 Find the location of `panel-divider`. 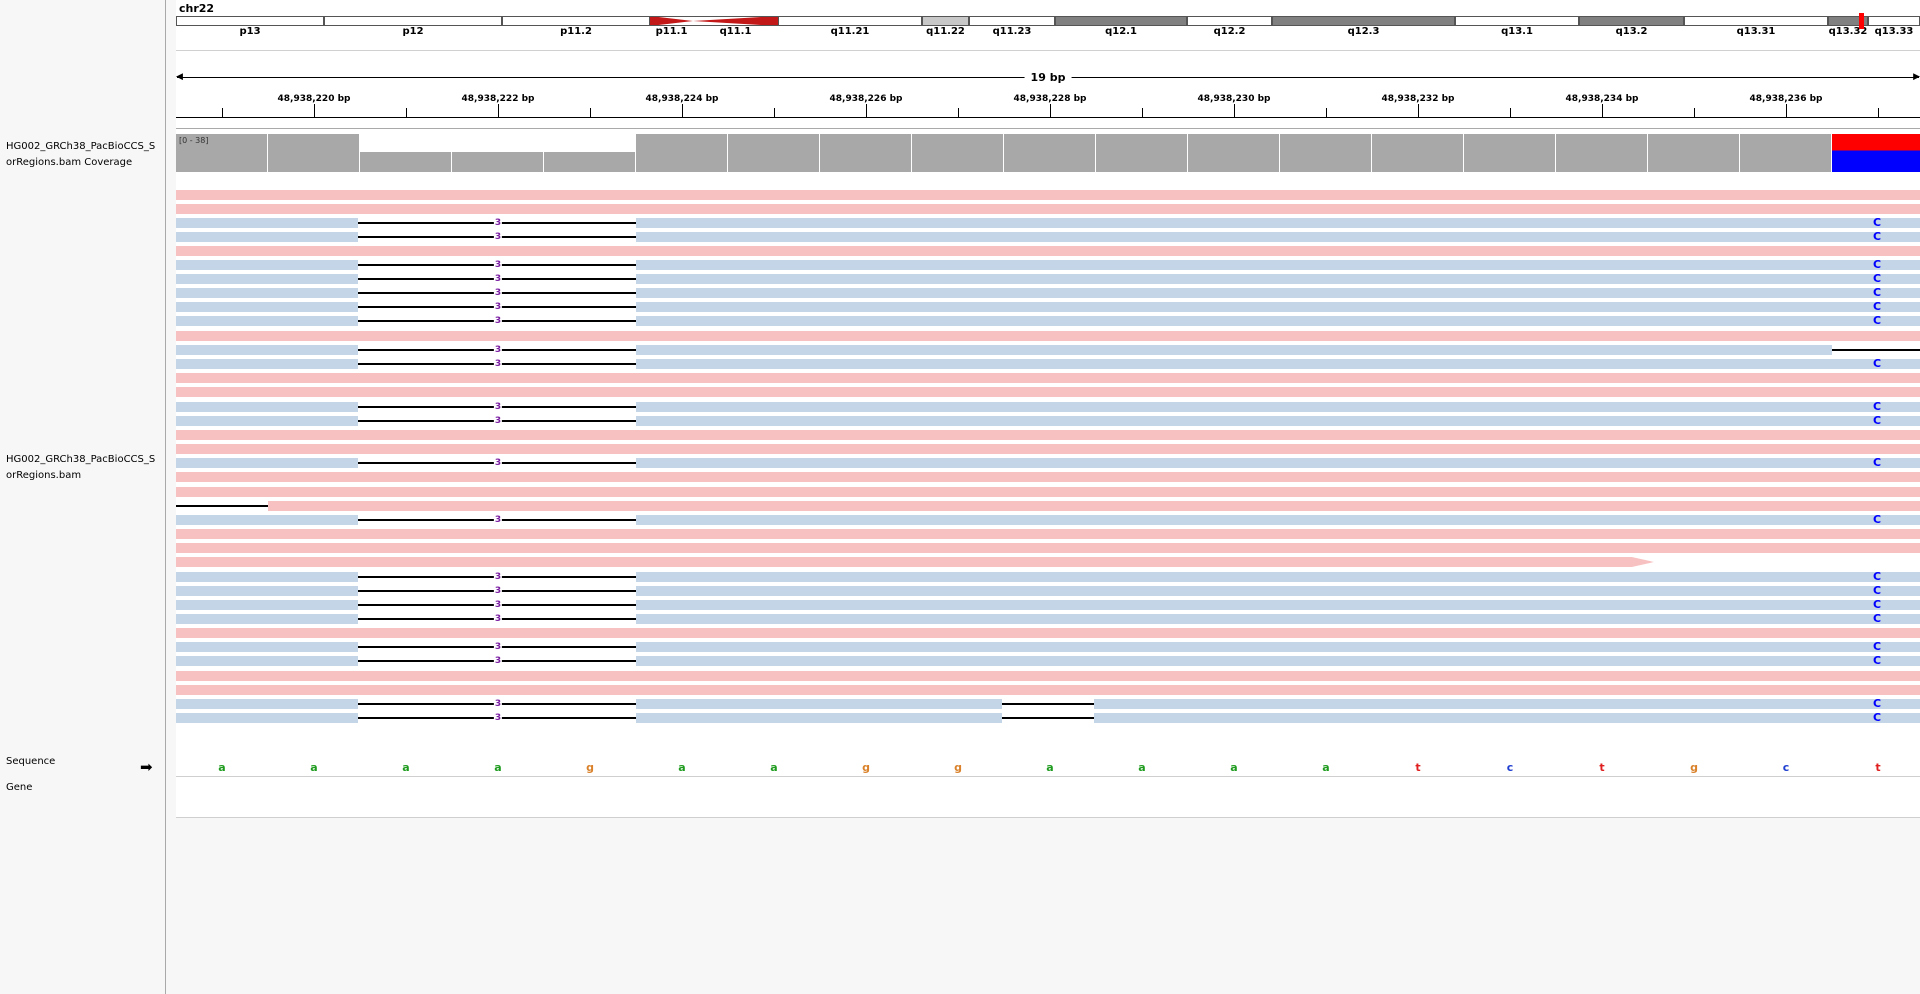

panel-divider is located at coordinates (165, 497).